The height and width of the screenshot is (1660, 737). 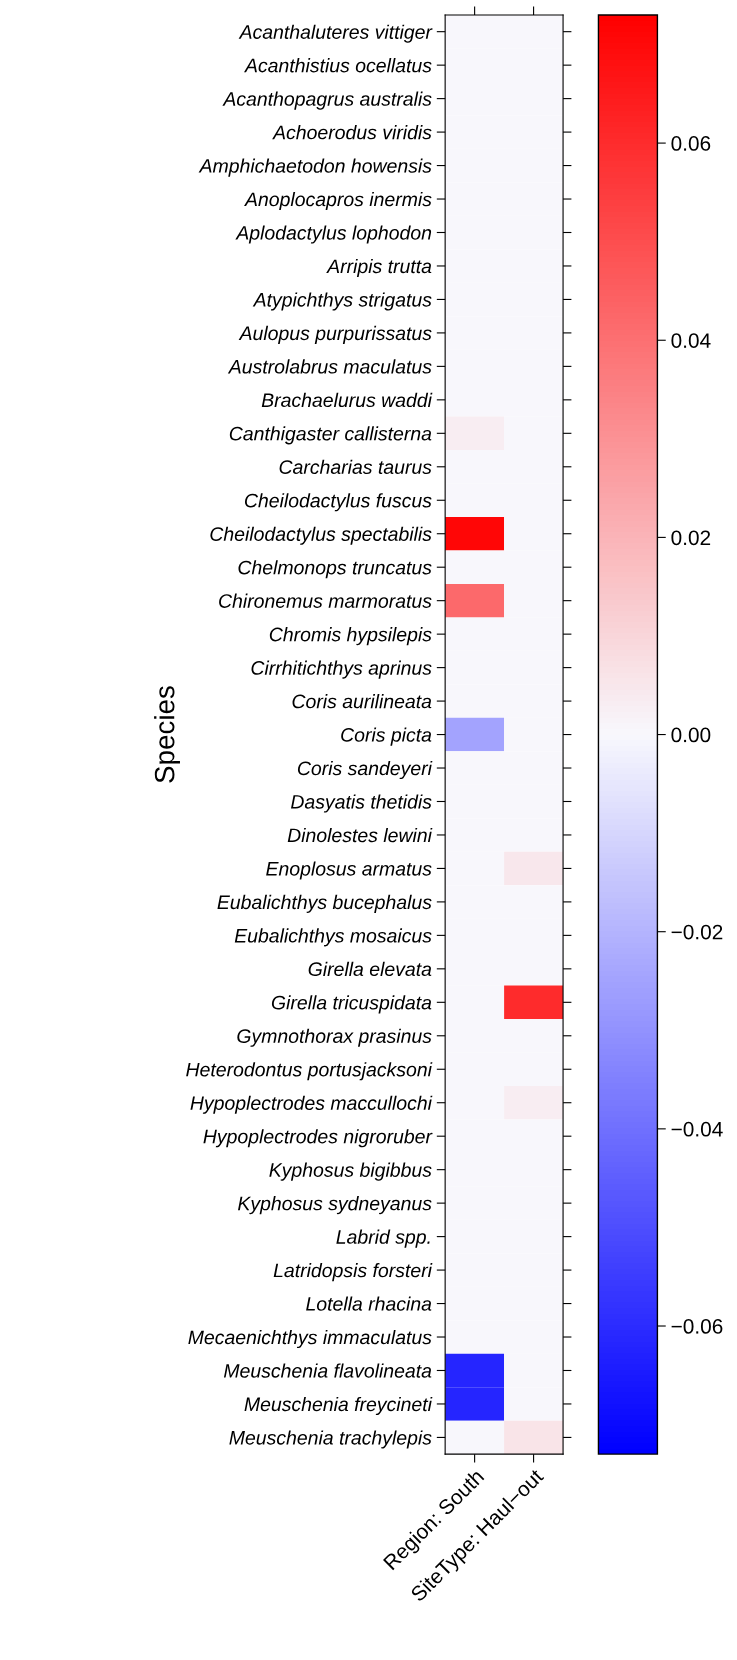 I want to click on y-tick-label: Girella tricuspidata, so click(x=351, y=1004).